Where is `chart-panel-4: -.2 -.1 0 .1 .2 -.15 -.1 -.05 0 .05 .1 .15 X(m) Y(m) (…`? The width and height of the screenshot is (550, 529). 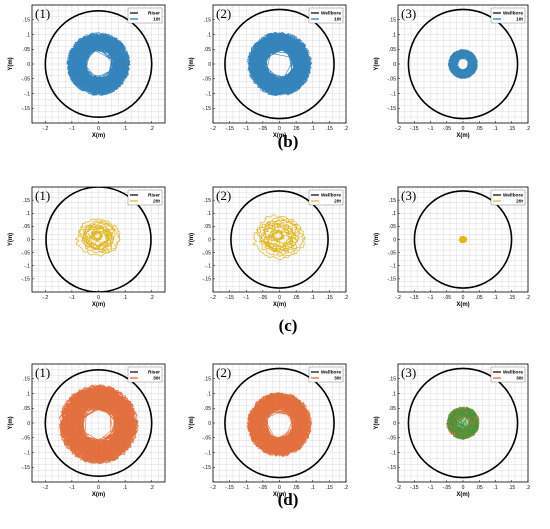 chart-panel-4: -.2 -.1 0 .1 .2 -.15 -.1 -.05 0 .05 .1 .15 X(m) Y(m) (… is located at coordinates (87, 247).